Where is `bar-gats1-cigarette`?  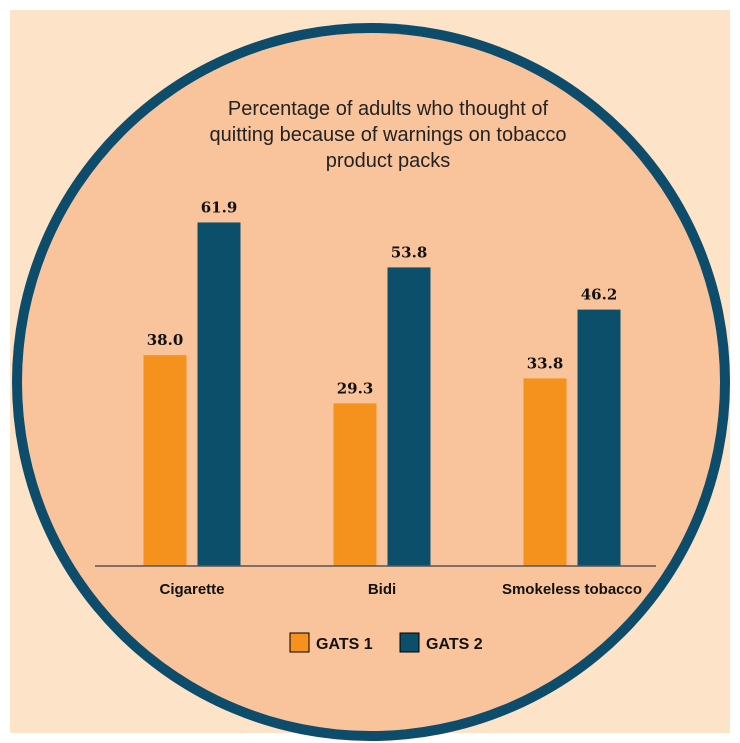 bar-gats1-cigarette is located at coordinates (165, 460).